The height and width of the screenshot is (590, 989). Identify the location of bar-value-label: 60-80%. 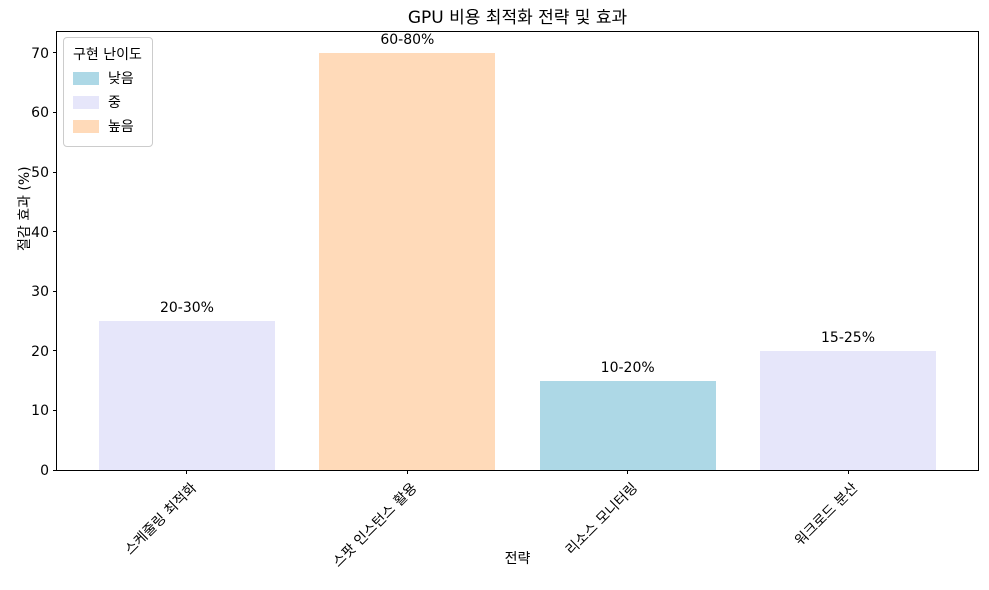
(407, 39).